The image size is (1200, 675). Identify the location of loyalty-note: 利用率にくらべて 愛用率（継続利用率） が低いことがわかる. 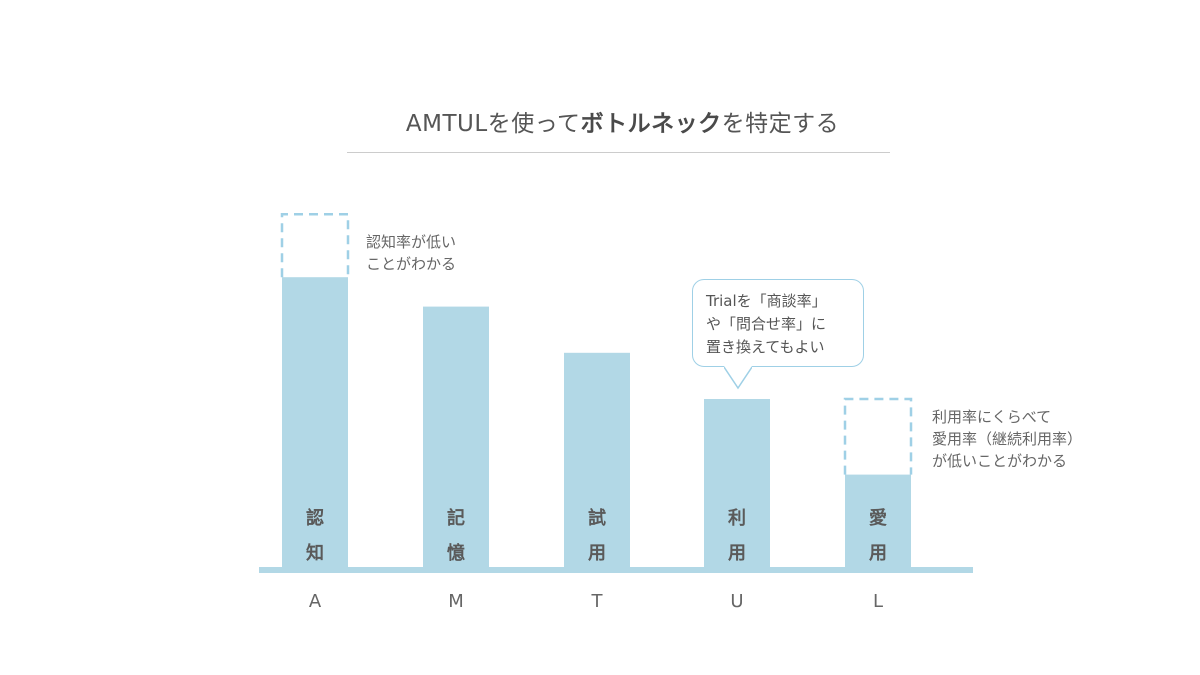
(1007, 439).